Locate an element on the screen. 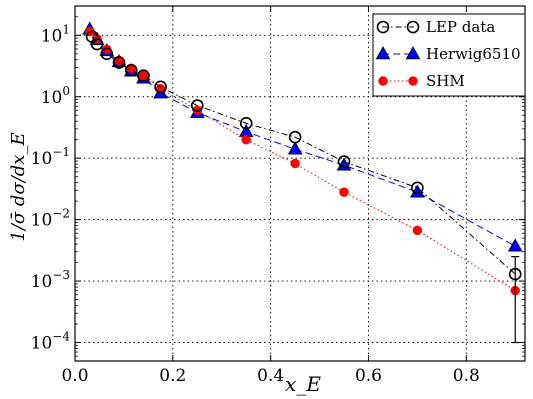 This screenshot has width=533, height=399. legend-entry-lep-data: LEP data is located at coordinates (435, 27).